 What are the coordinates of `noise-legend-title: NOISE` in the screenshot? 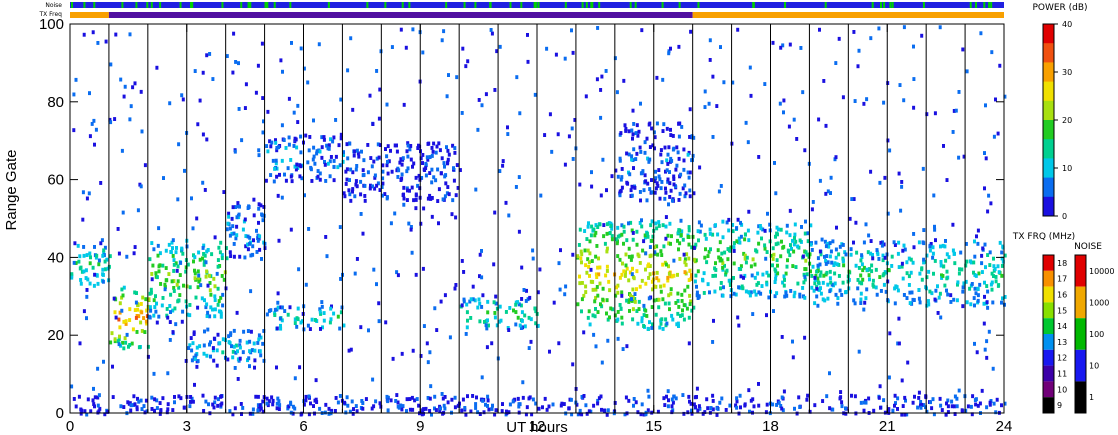 It's located at (1088, 247).